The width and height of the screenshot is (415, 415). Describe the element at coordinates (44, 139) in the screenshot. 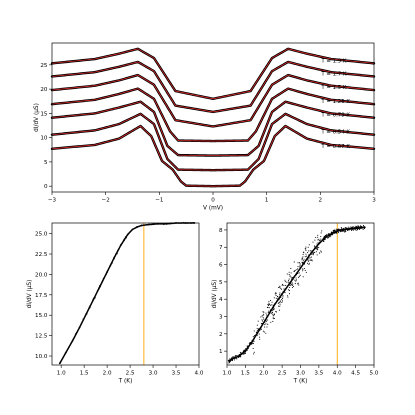

I see `top-chart-y-tick-label: 10` at that location.